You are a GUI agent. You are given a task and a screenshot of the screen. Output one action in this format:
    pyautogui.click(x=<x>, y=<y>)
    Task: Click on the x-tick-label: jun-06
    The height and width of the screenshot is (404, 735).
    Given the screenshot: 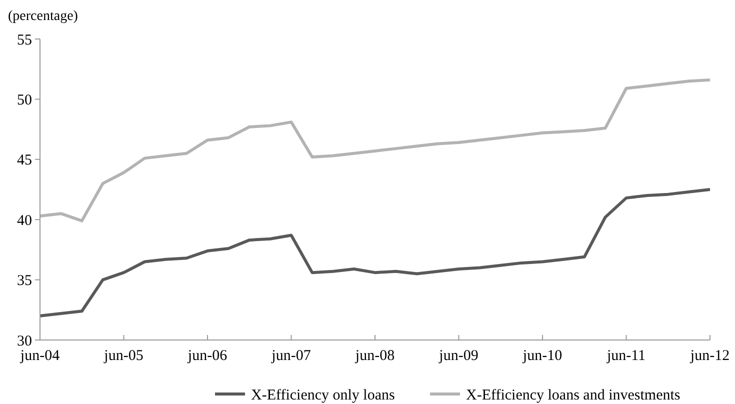 What is the action you would take?
    pyautogui.click(x=207, y=356)
    